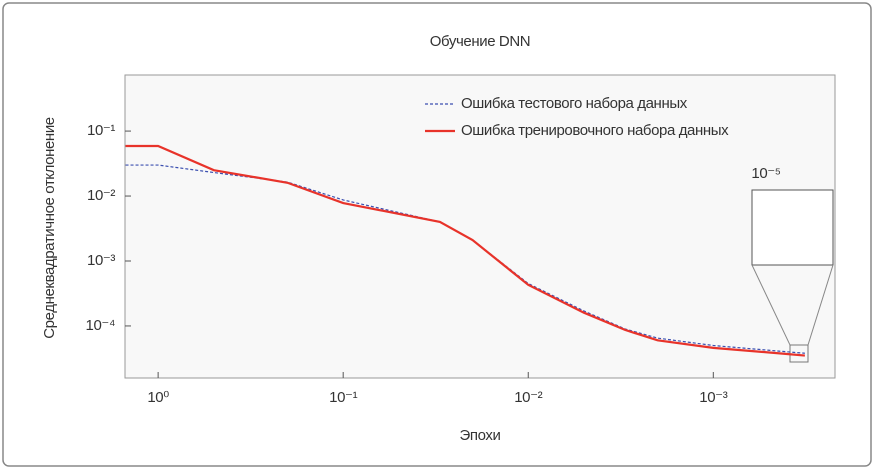 This screenshot has height=475, width=875. Describe the element at coordinates (100, 325) in the screenshot. I see `y-tick-label: 10⁻⁴` at that location.